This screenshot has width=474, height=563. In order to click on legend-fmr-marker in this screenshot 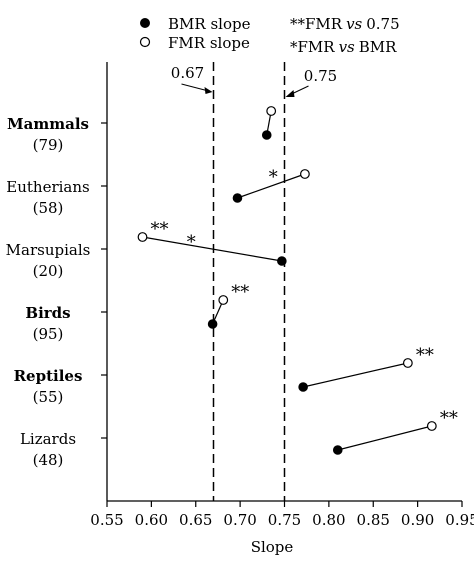, I will do `click(145, 42)`.